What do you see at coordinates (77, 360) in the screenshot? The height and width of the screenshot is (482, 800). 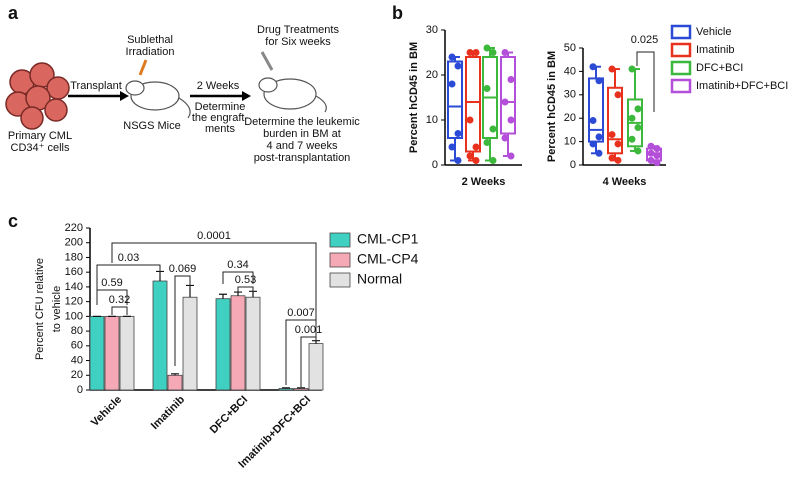 I see `y-tick-label: 40` at bounding box center [77, 360].